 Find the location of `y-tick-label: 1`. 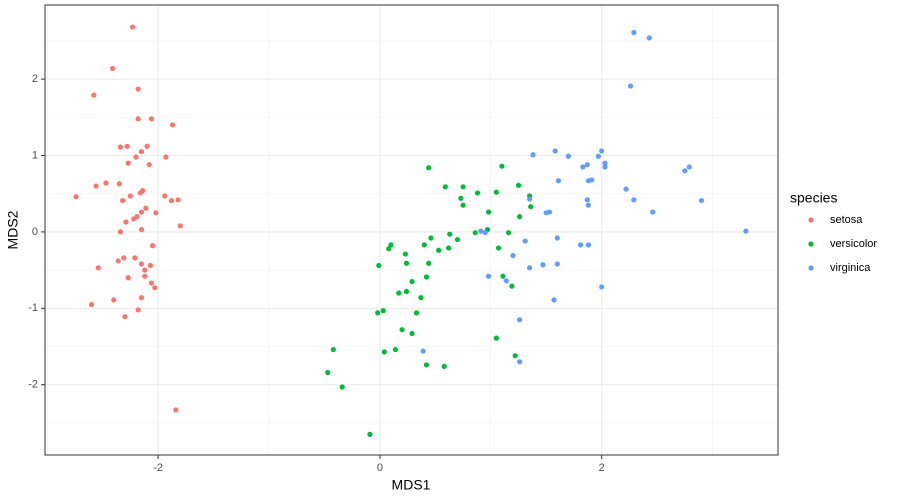

y-tick-label: 1 is located at coordinates (35, 155).